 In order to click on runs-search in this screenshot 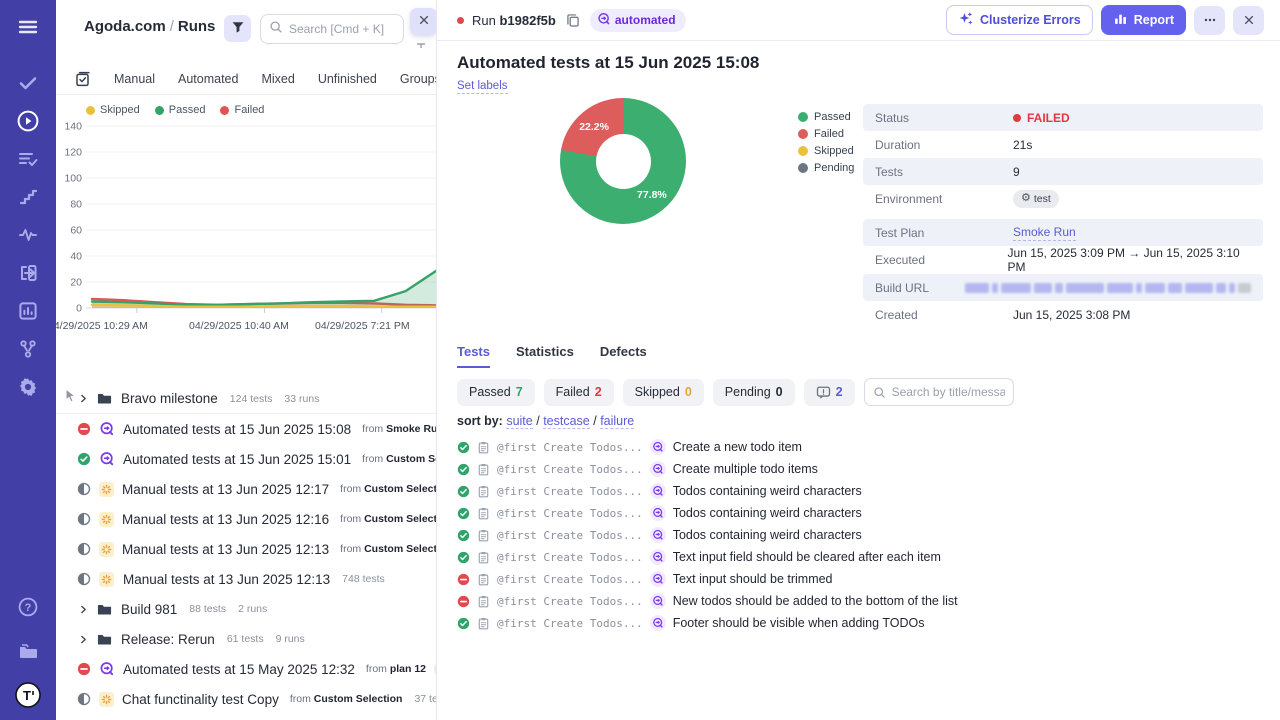, I will do `click(332, 29)`.